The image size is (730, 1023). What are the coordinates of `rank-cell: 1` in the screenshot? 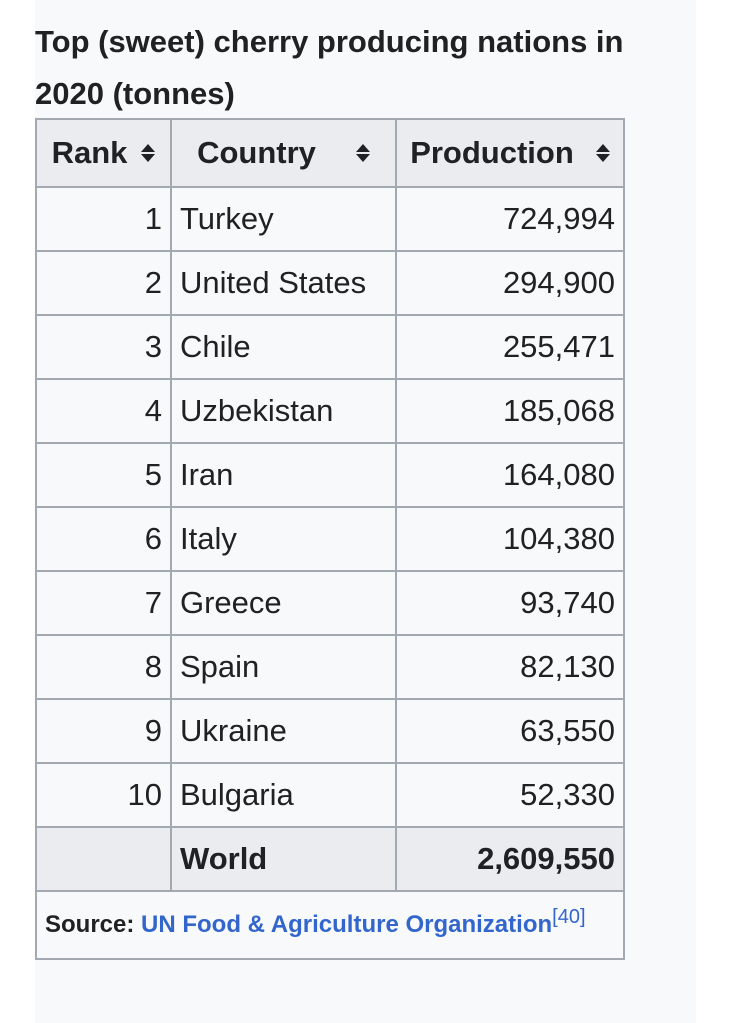 It's located at (103, 219).